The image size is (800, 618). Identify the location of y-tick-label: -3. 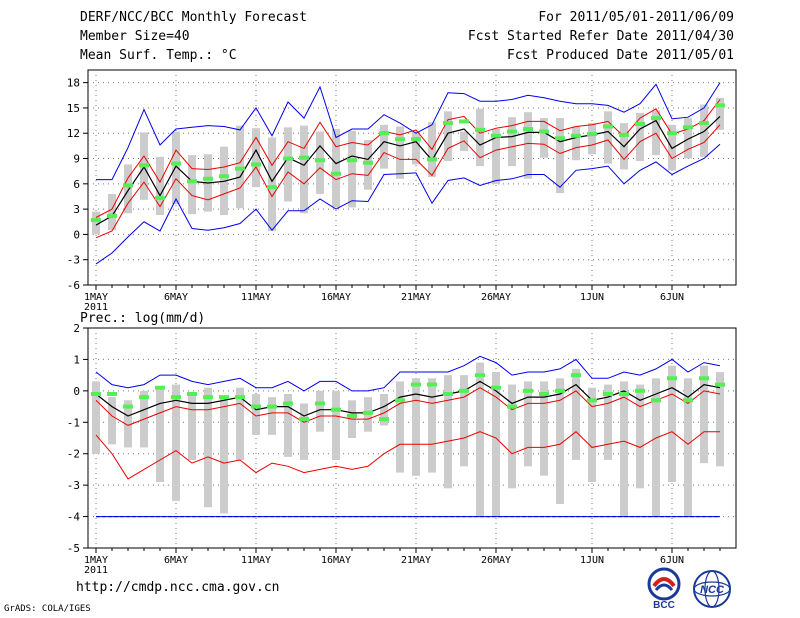
(73, 260).